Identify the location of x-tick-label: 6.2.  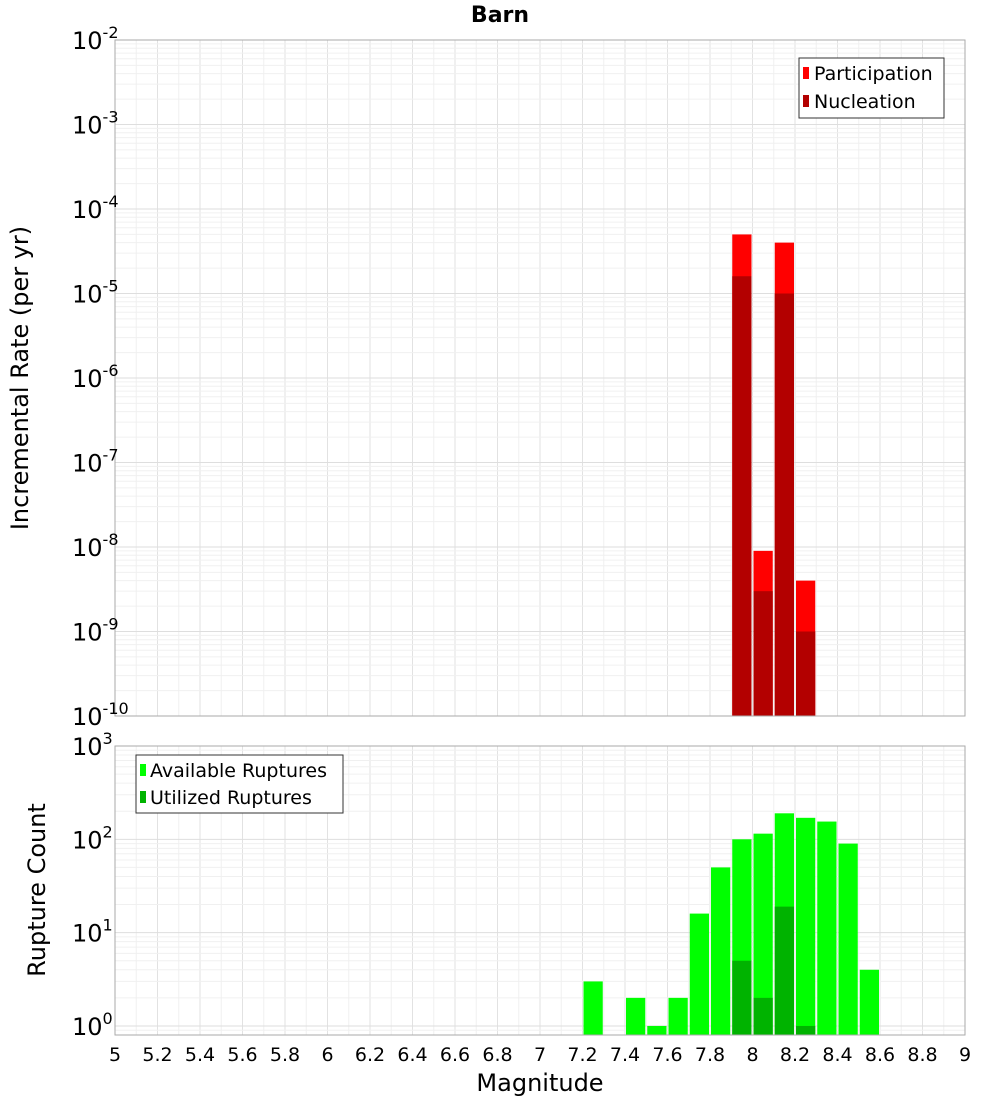
(370, 1055).